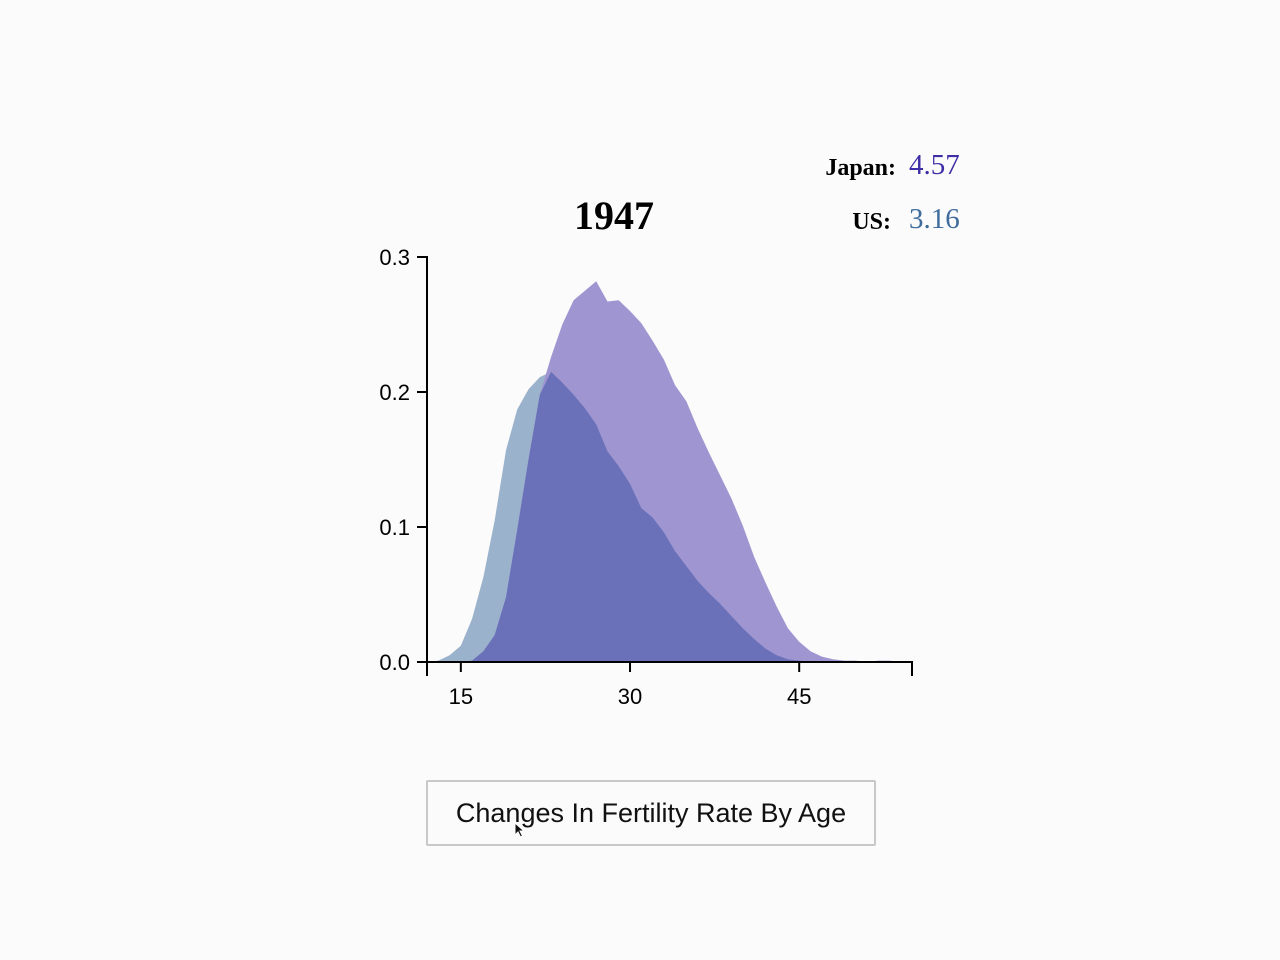 The height and width of the screenshot is (960, 1280). I want to click on legend-japan-label: Japan:, so click(860, 168).